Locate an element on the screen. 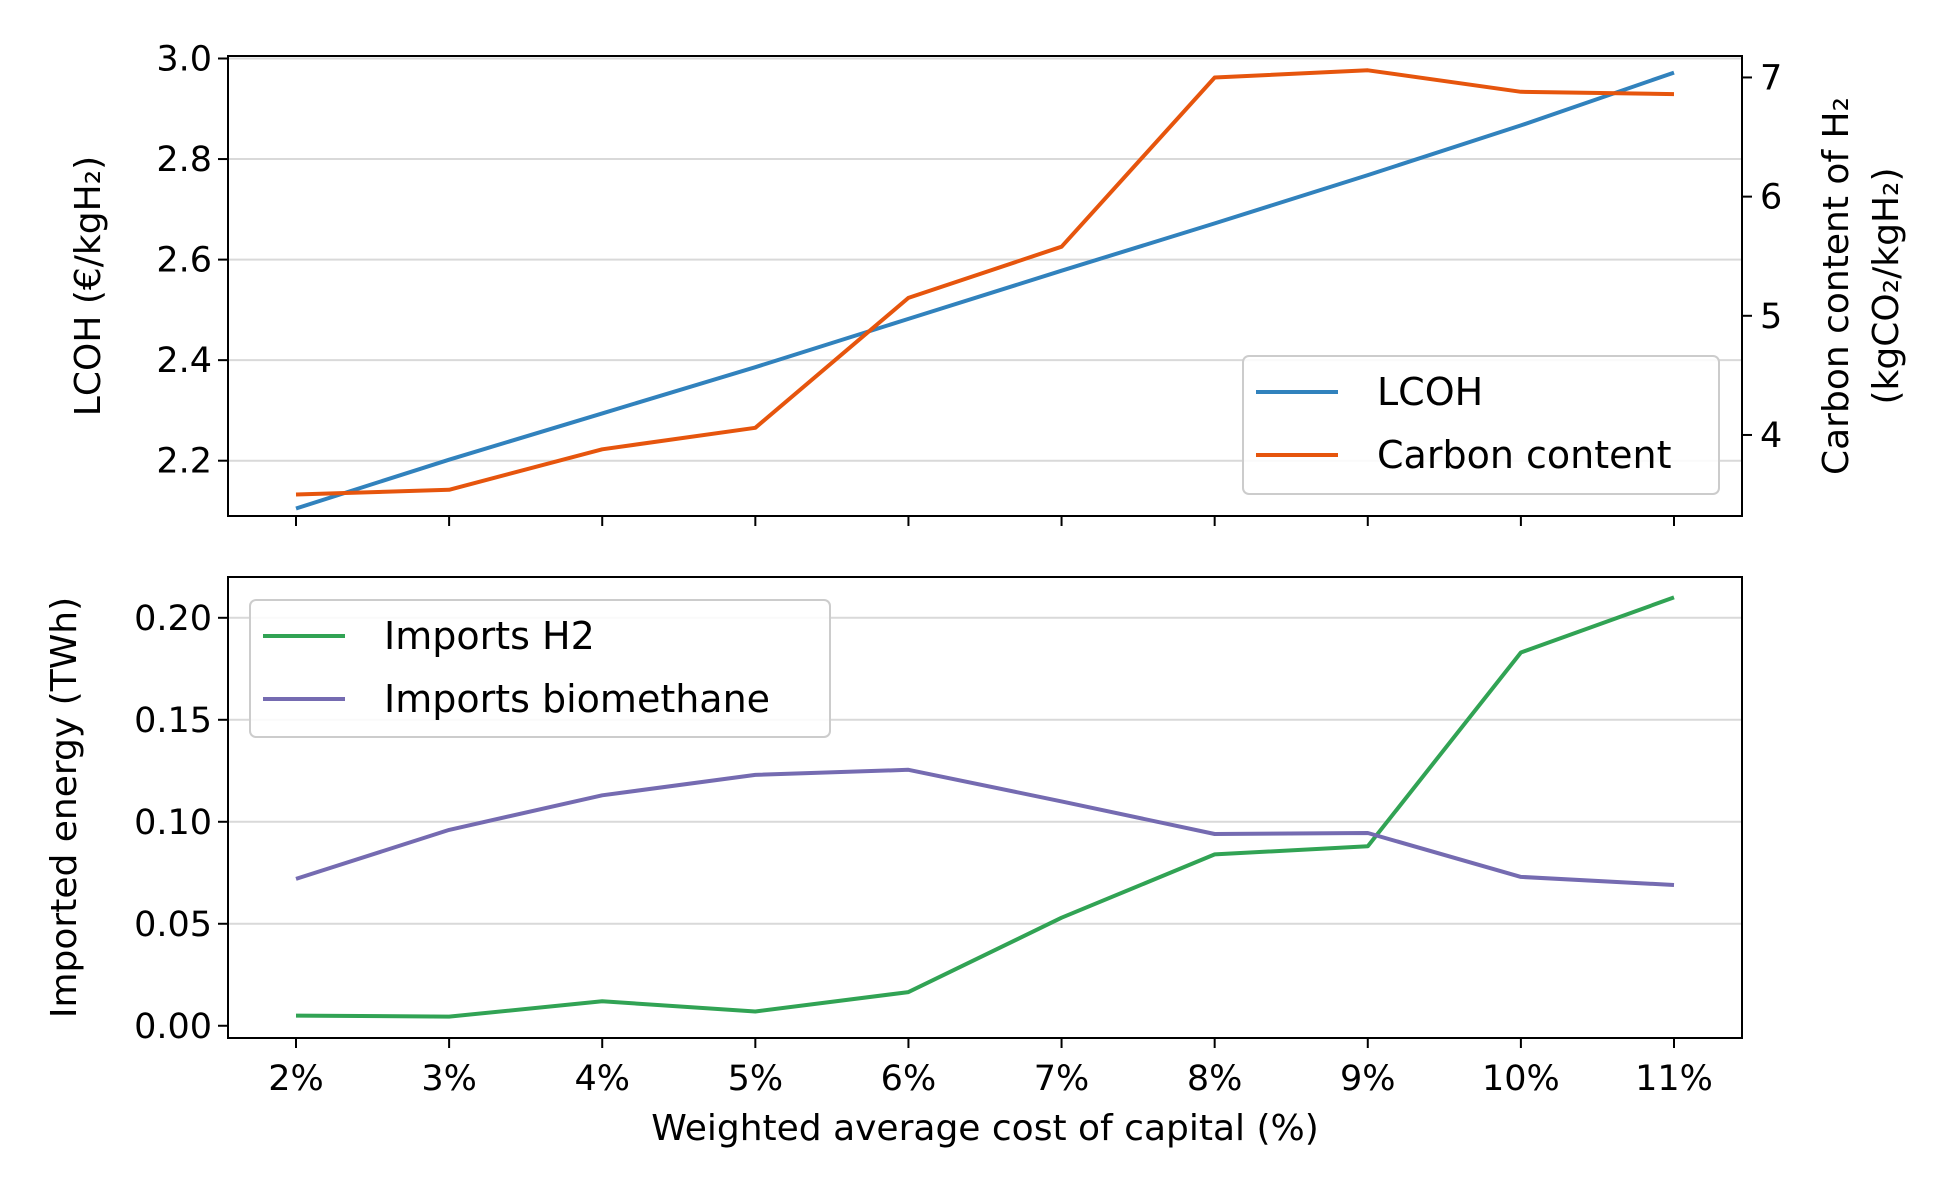 This screenshot has height=1200, width=1950. series-line-imports-biomethane is located at coordinates (985, 827).